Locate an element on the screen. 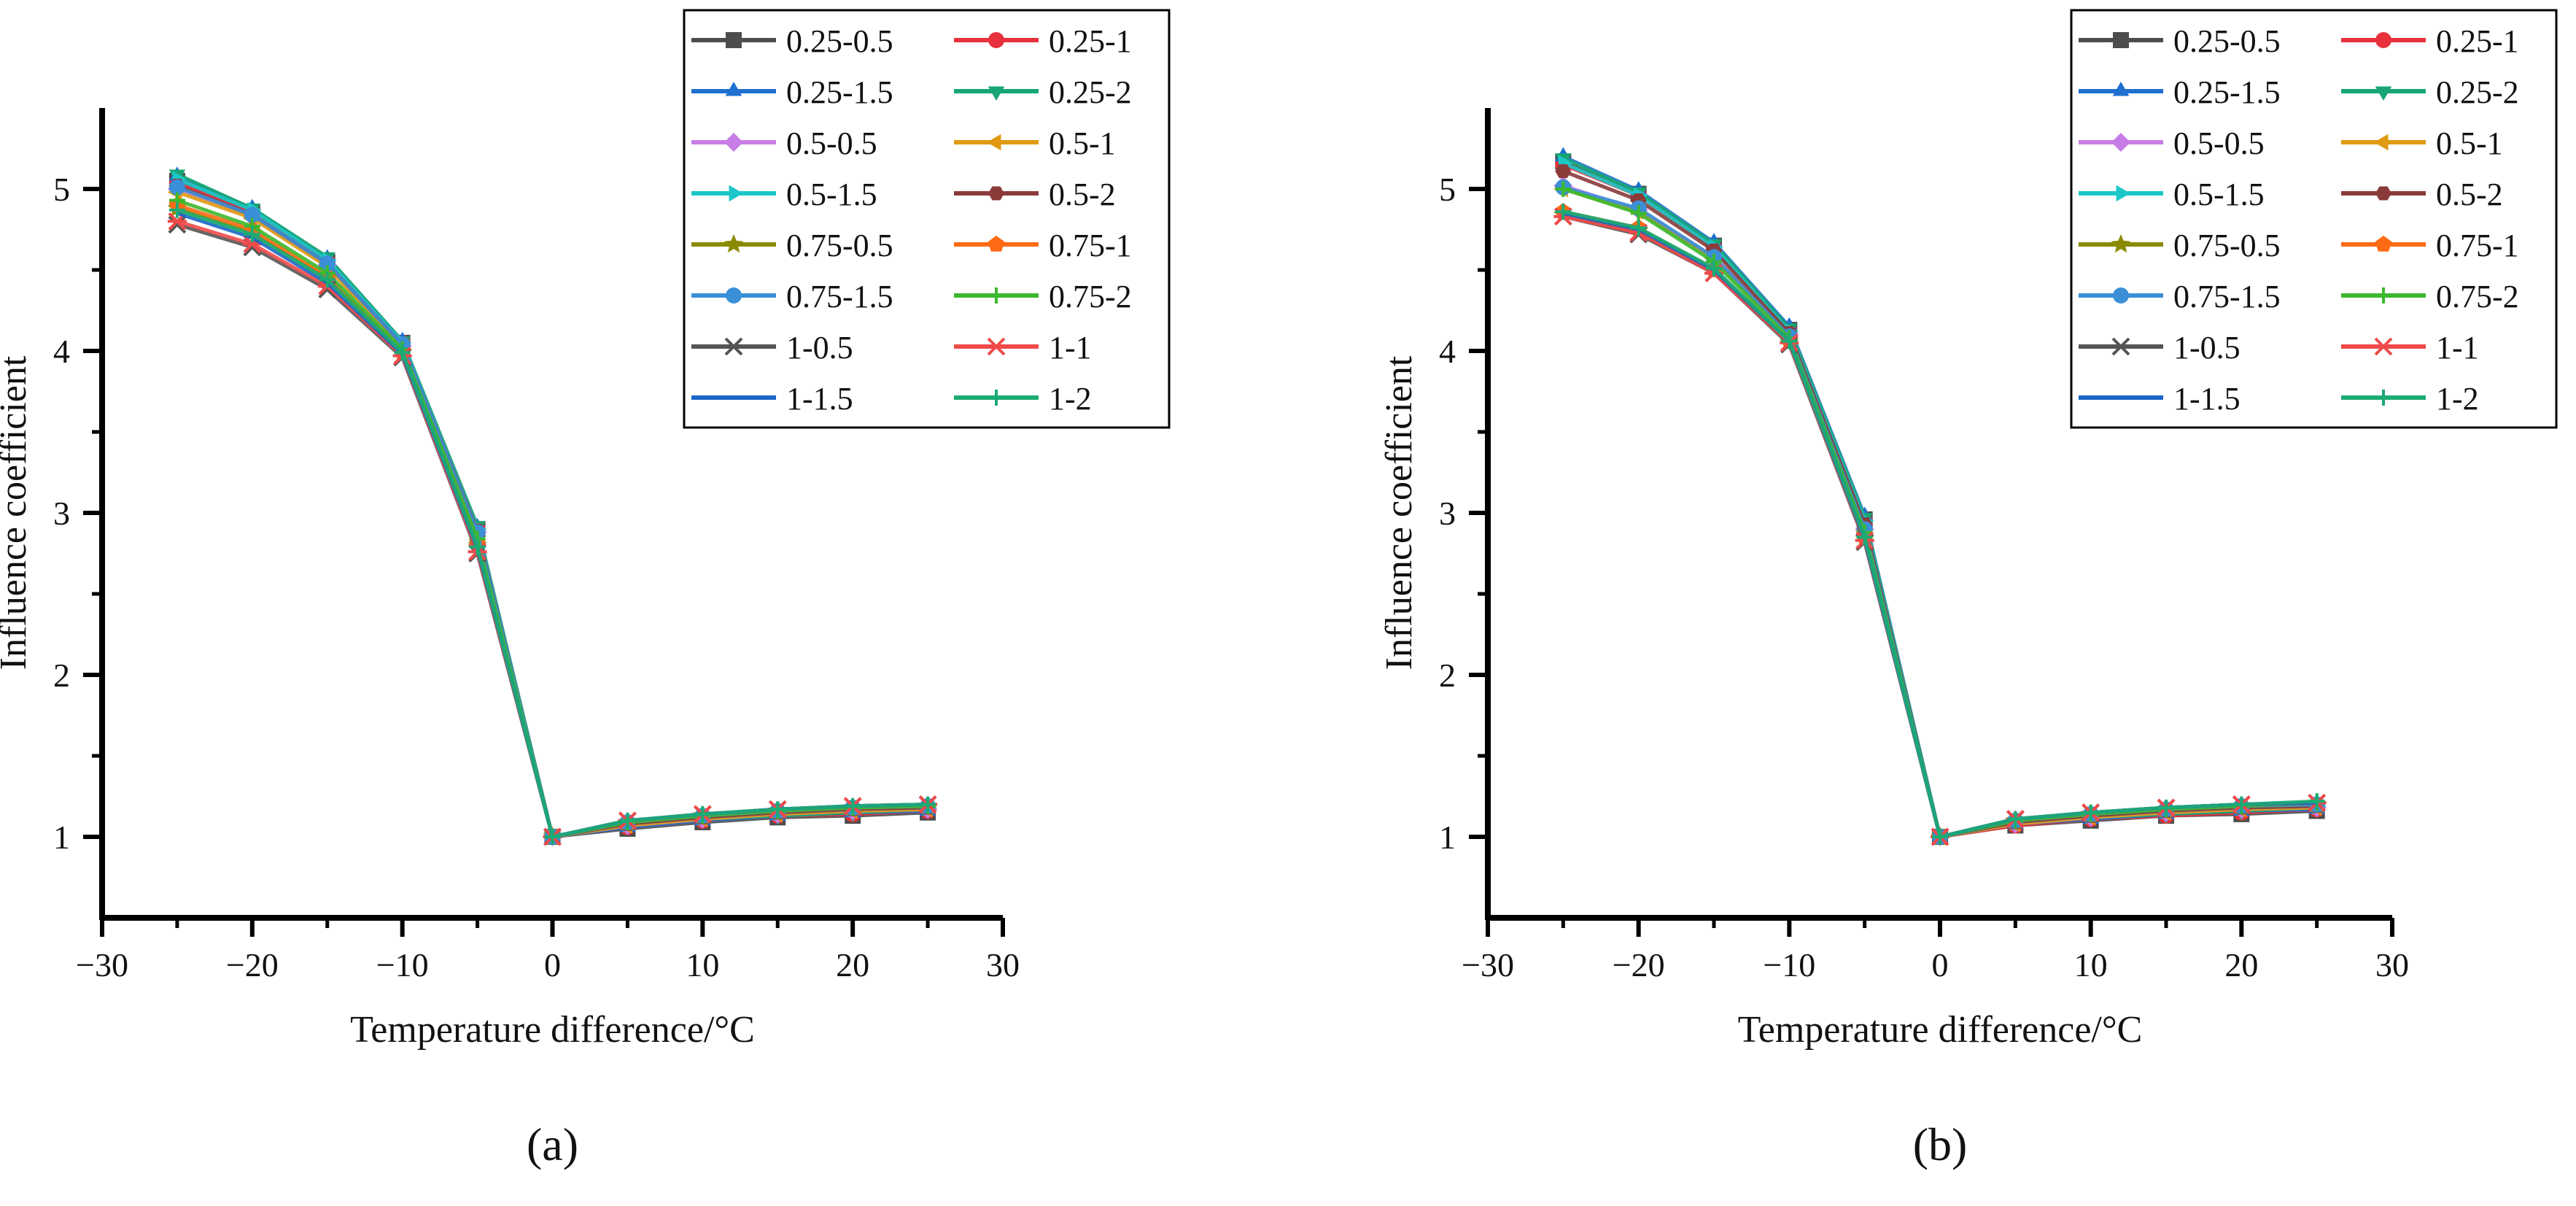 The height and width of the screenshot is (1206, 2576). legend-item: 1-1 is located at coordinates (1023, 348).